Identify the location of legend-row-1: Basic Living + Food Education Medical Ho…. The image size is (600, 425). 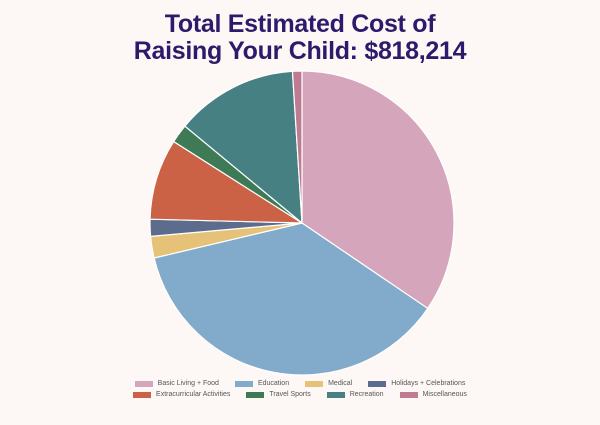
(300, 383).